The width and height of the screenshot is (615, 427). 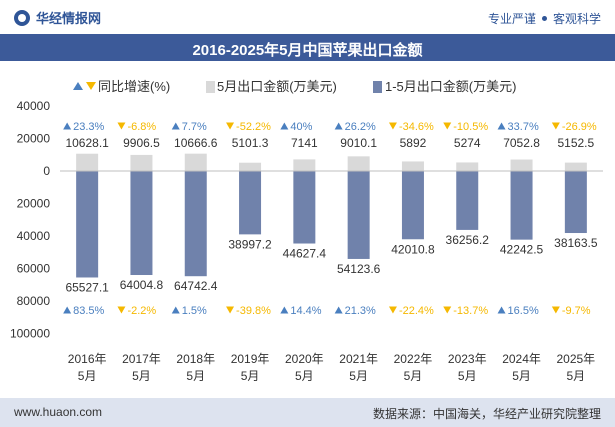 What do you see at coordinates (377, 87) in the screenshot?
I see `legend-cumulative-swatch` at bounding box center [377, 87].